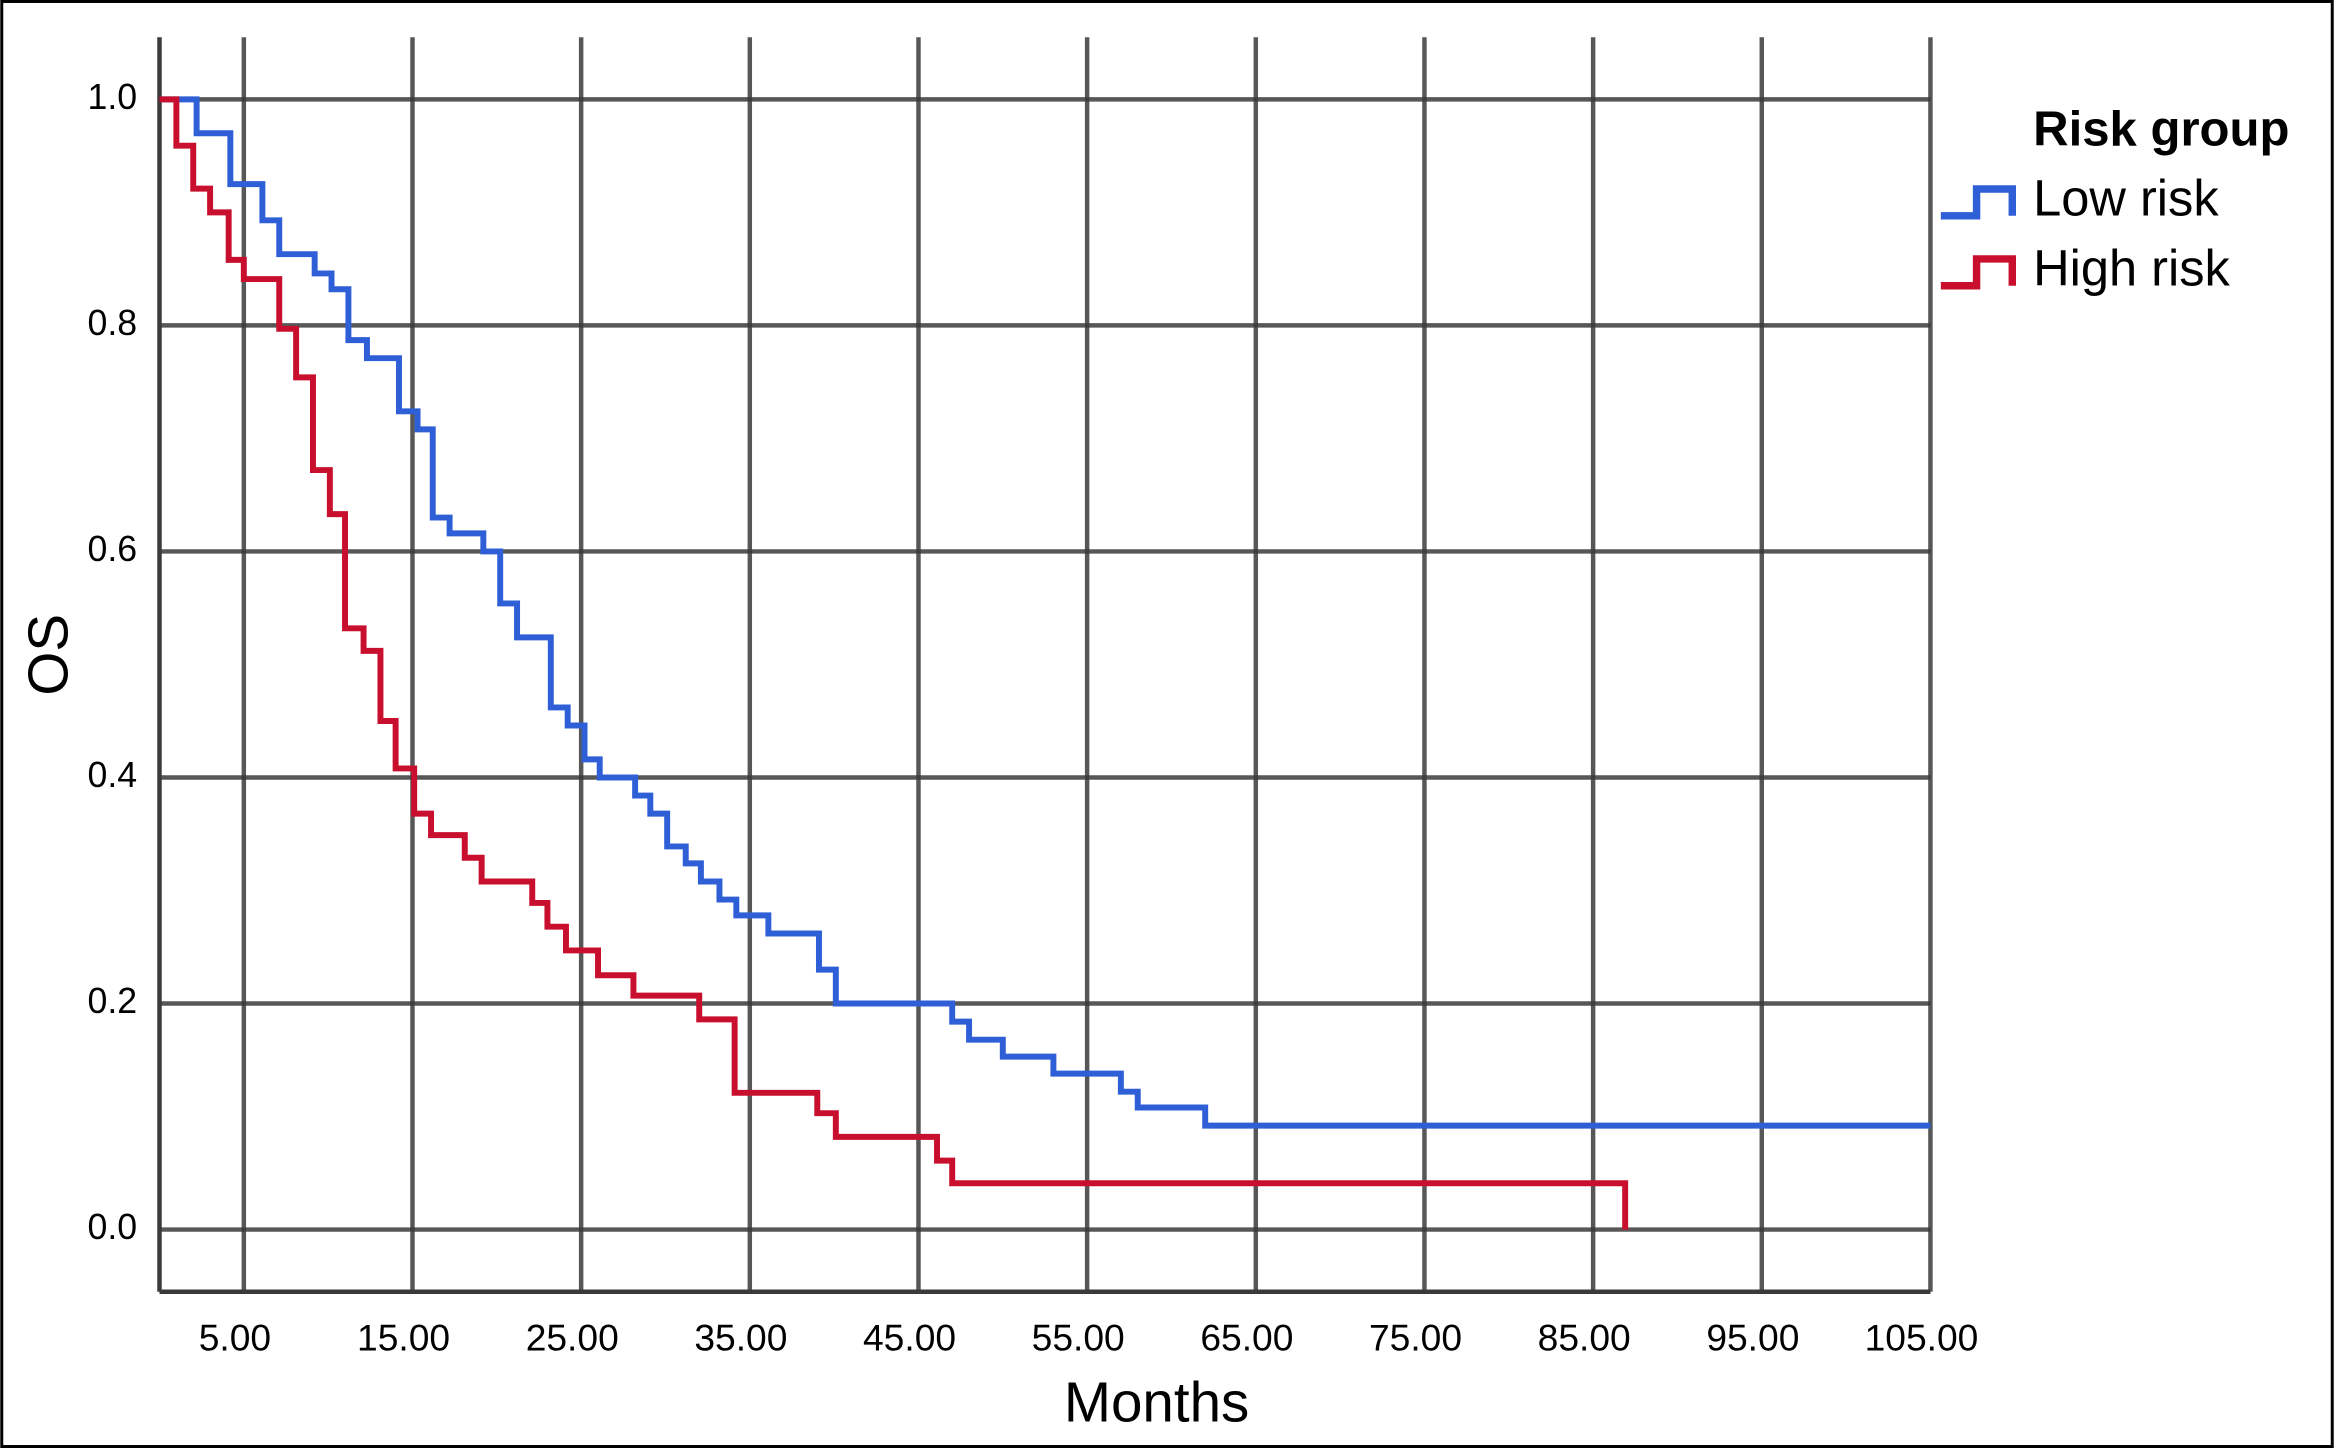 This screenshot has height=1448, width=2334. Describe the element at coordinates (740, 1338) in the screenshot. I see `x-tick-label: 35.00` at that location.